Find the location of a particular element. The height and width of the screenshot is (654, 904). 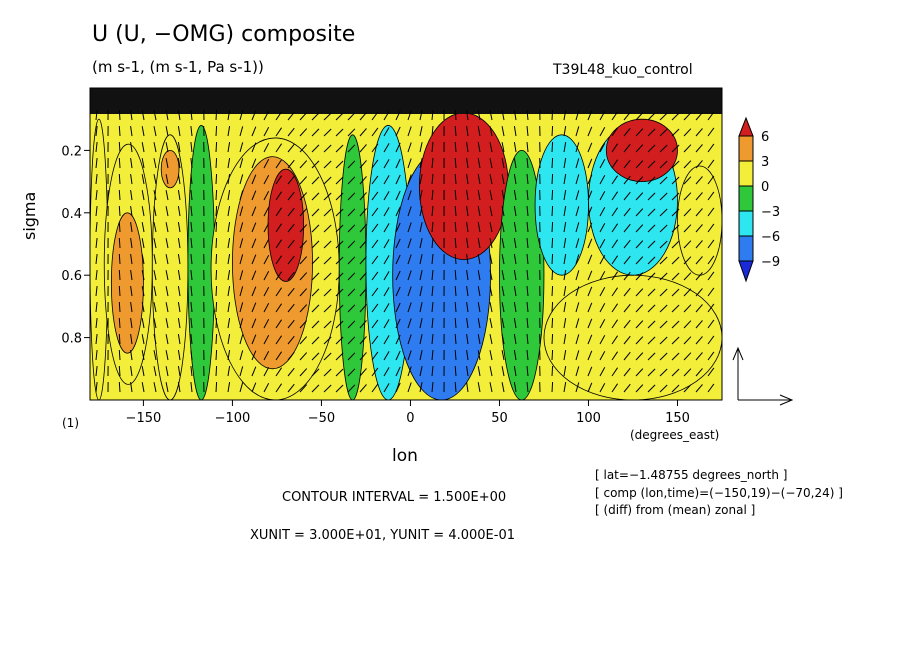

chart-units: (m s-1, (m s-1, Pa s-1)) is located at coordinates (178, 67).